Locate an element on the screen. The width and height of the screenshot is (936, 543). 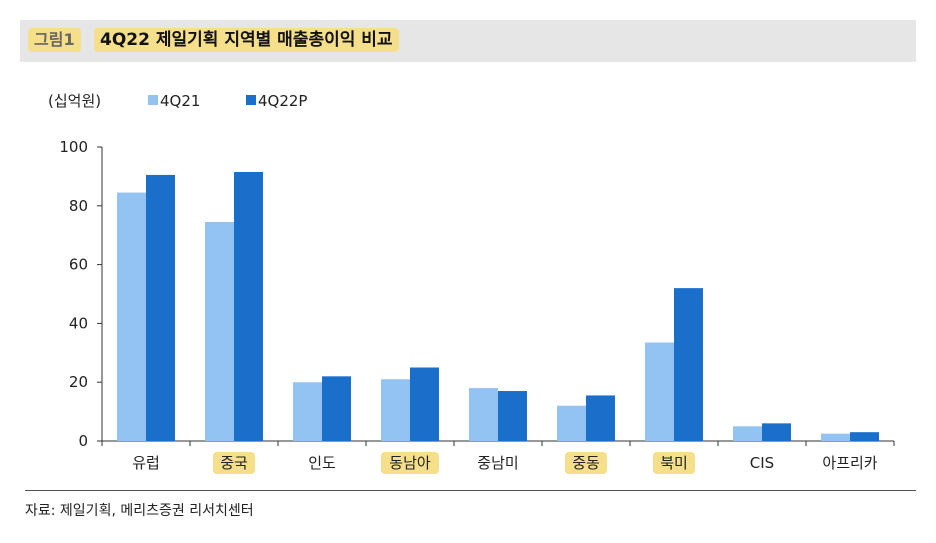
x-tick-label: 동남아 is located at coordinates (410, 463).